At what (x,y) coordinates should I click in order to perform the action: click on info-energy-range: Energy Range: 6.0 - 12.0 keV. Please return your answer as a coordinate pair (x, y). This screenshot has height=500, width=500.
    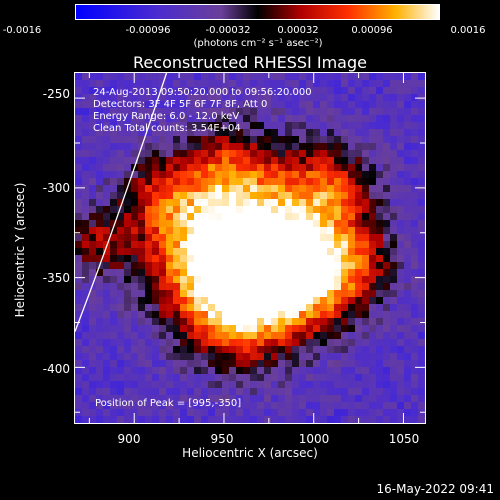
    Looking at the image, I should click on (166, 116).